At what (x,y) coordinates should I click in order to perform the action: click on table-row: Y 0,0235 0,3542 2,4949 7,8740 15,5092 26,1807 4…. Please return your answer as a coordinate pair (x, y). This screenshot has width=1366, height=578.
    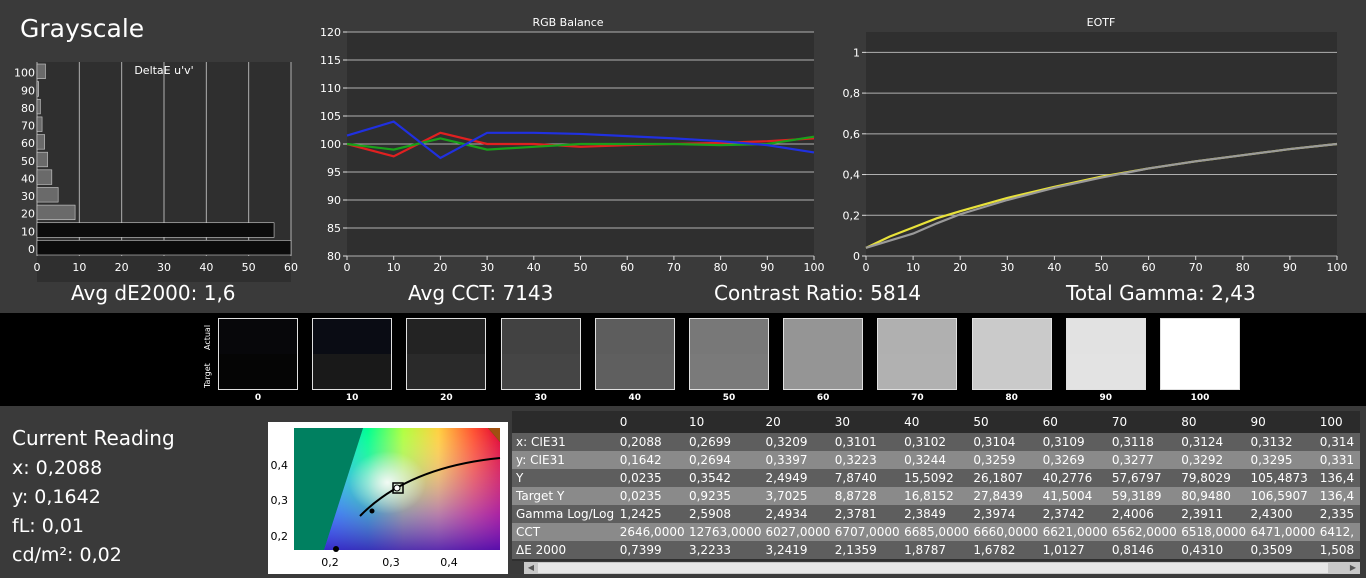
    Looking at the image, I should click on (936, 478).